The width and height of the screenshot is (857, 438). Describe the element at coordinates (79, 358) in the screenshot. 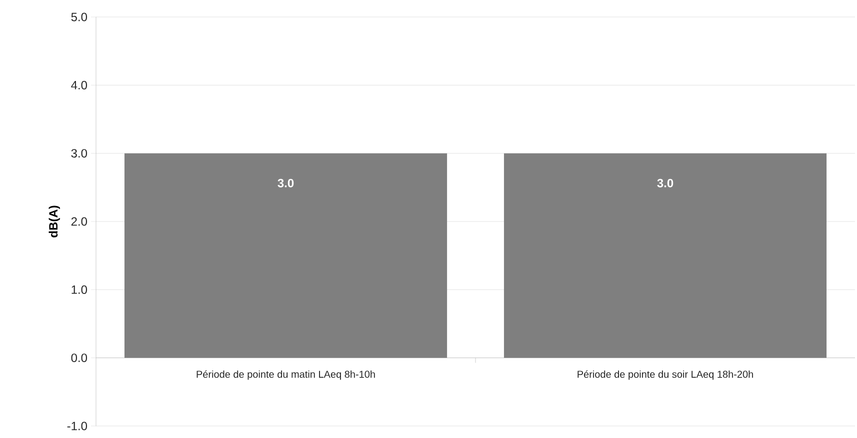

I see `y-tick-label: 0.0` at that location.